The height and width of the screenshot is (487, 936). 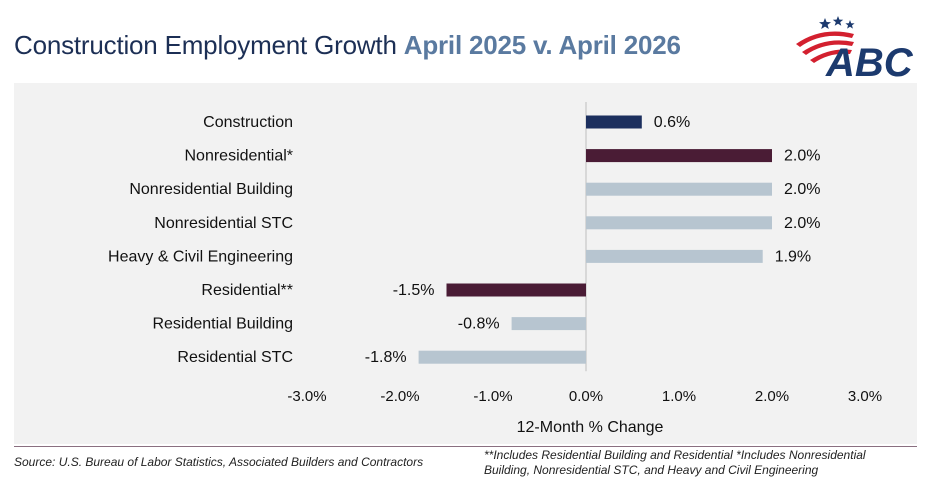 I want to click on data-label: -1.5%, so click(x=414, y=290).